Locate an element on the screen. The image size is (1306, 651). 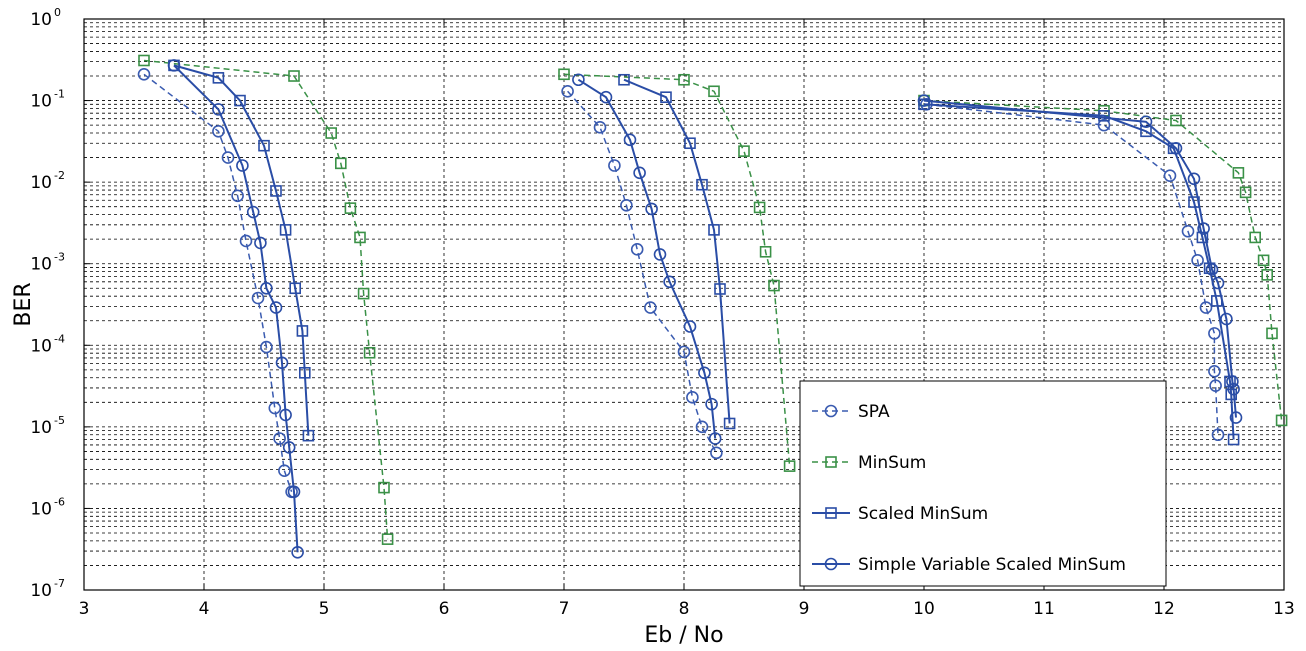
y-tick-exponent: -6 is located at coordinates (59, 501).